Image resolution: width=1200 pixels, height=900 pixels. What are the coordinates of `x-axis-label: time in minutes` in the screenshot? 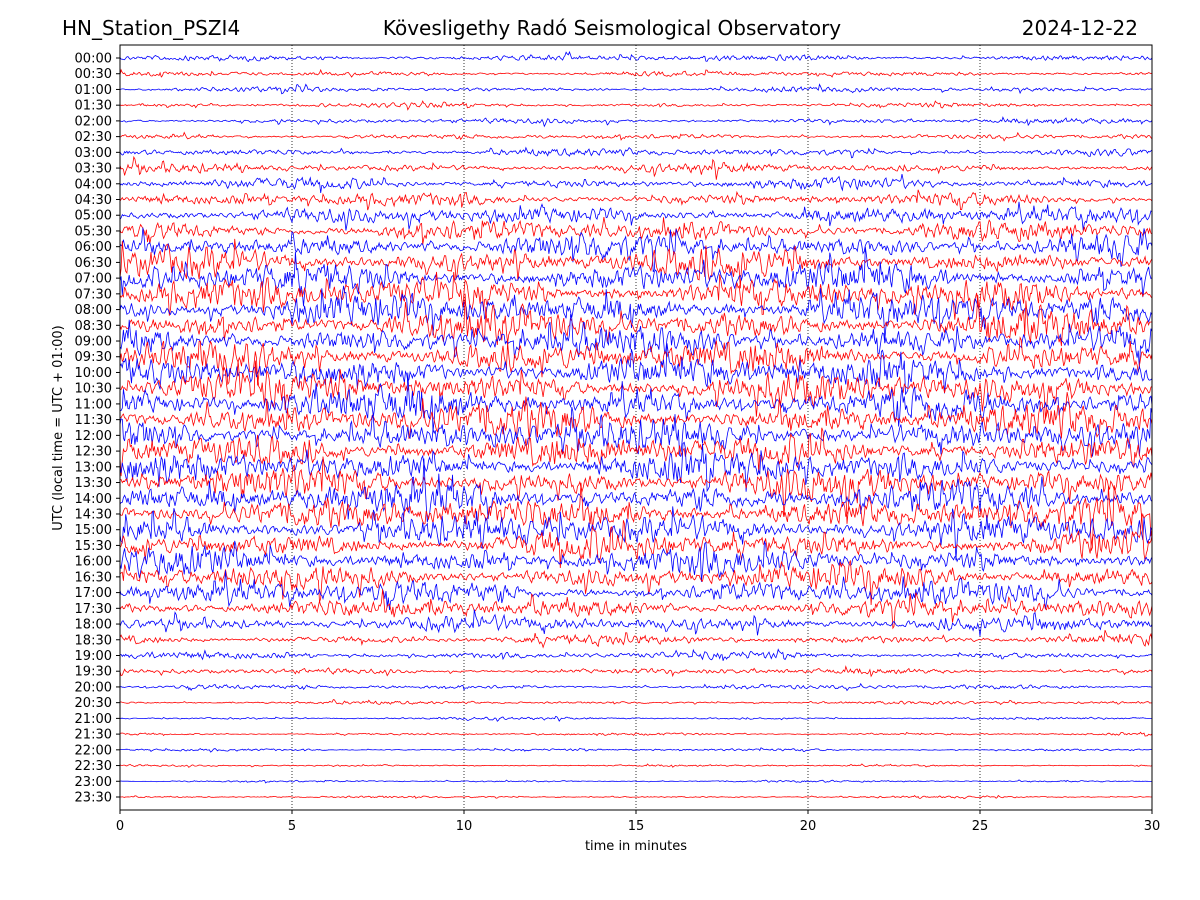 It's located at (636, 846).